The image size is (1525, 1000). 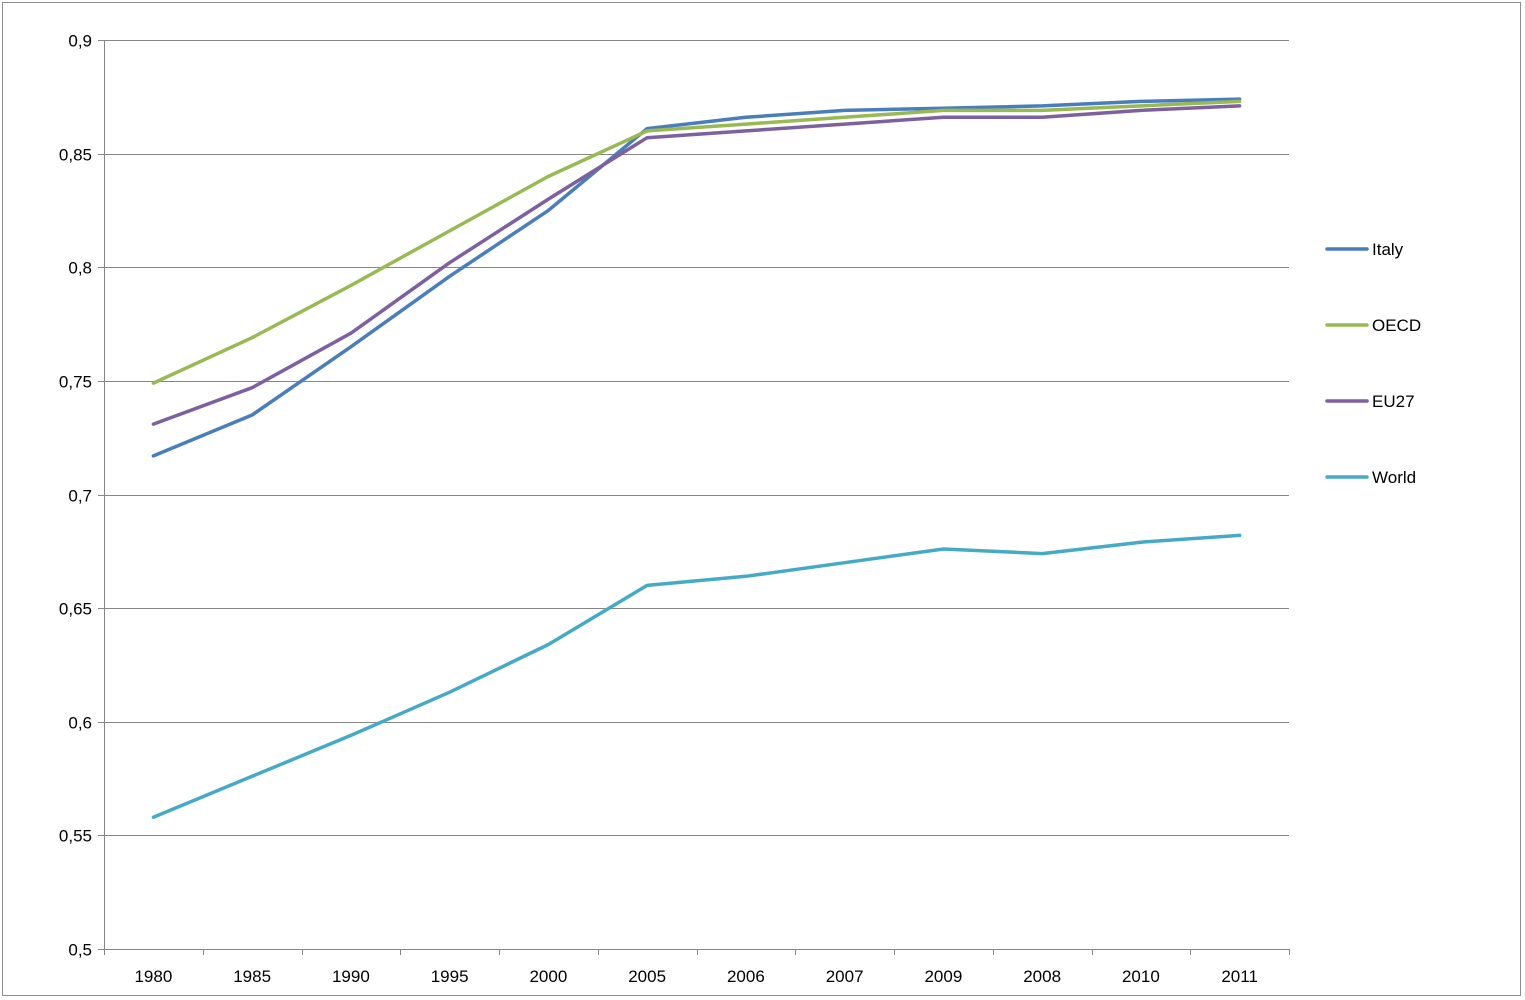 What do you see at coordinates (75, 382) in the screenshot?
I see `y-tick-label: 0,75` at bounding box center [75, 382].